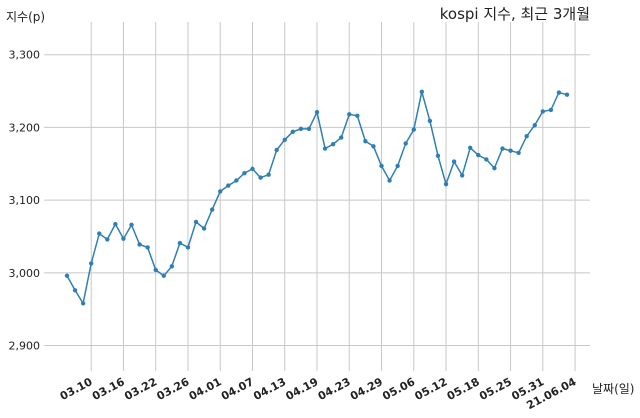 This screenshot has width=640, height=418. I want to click on x-tick-label: 05.06, so click(398, 389).